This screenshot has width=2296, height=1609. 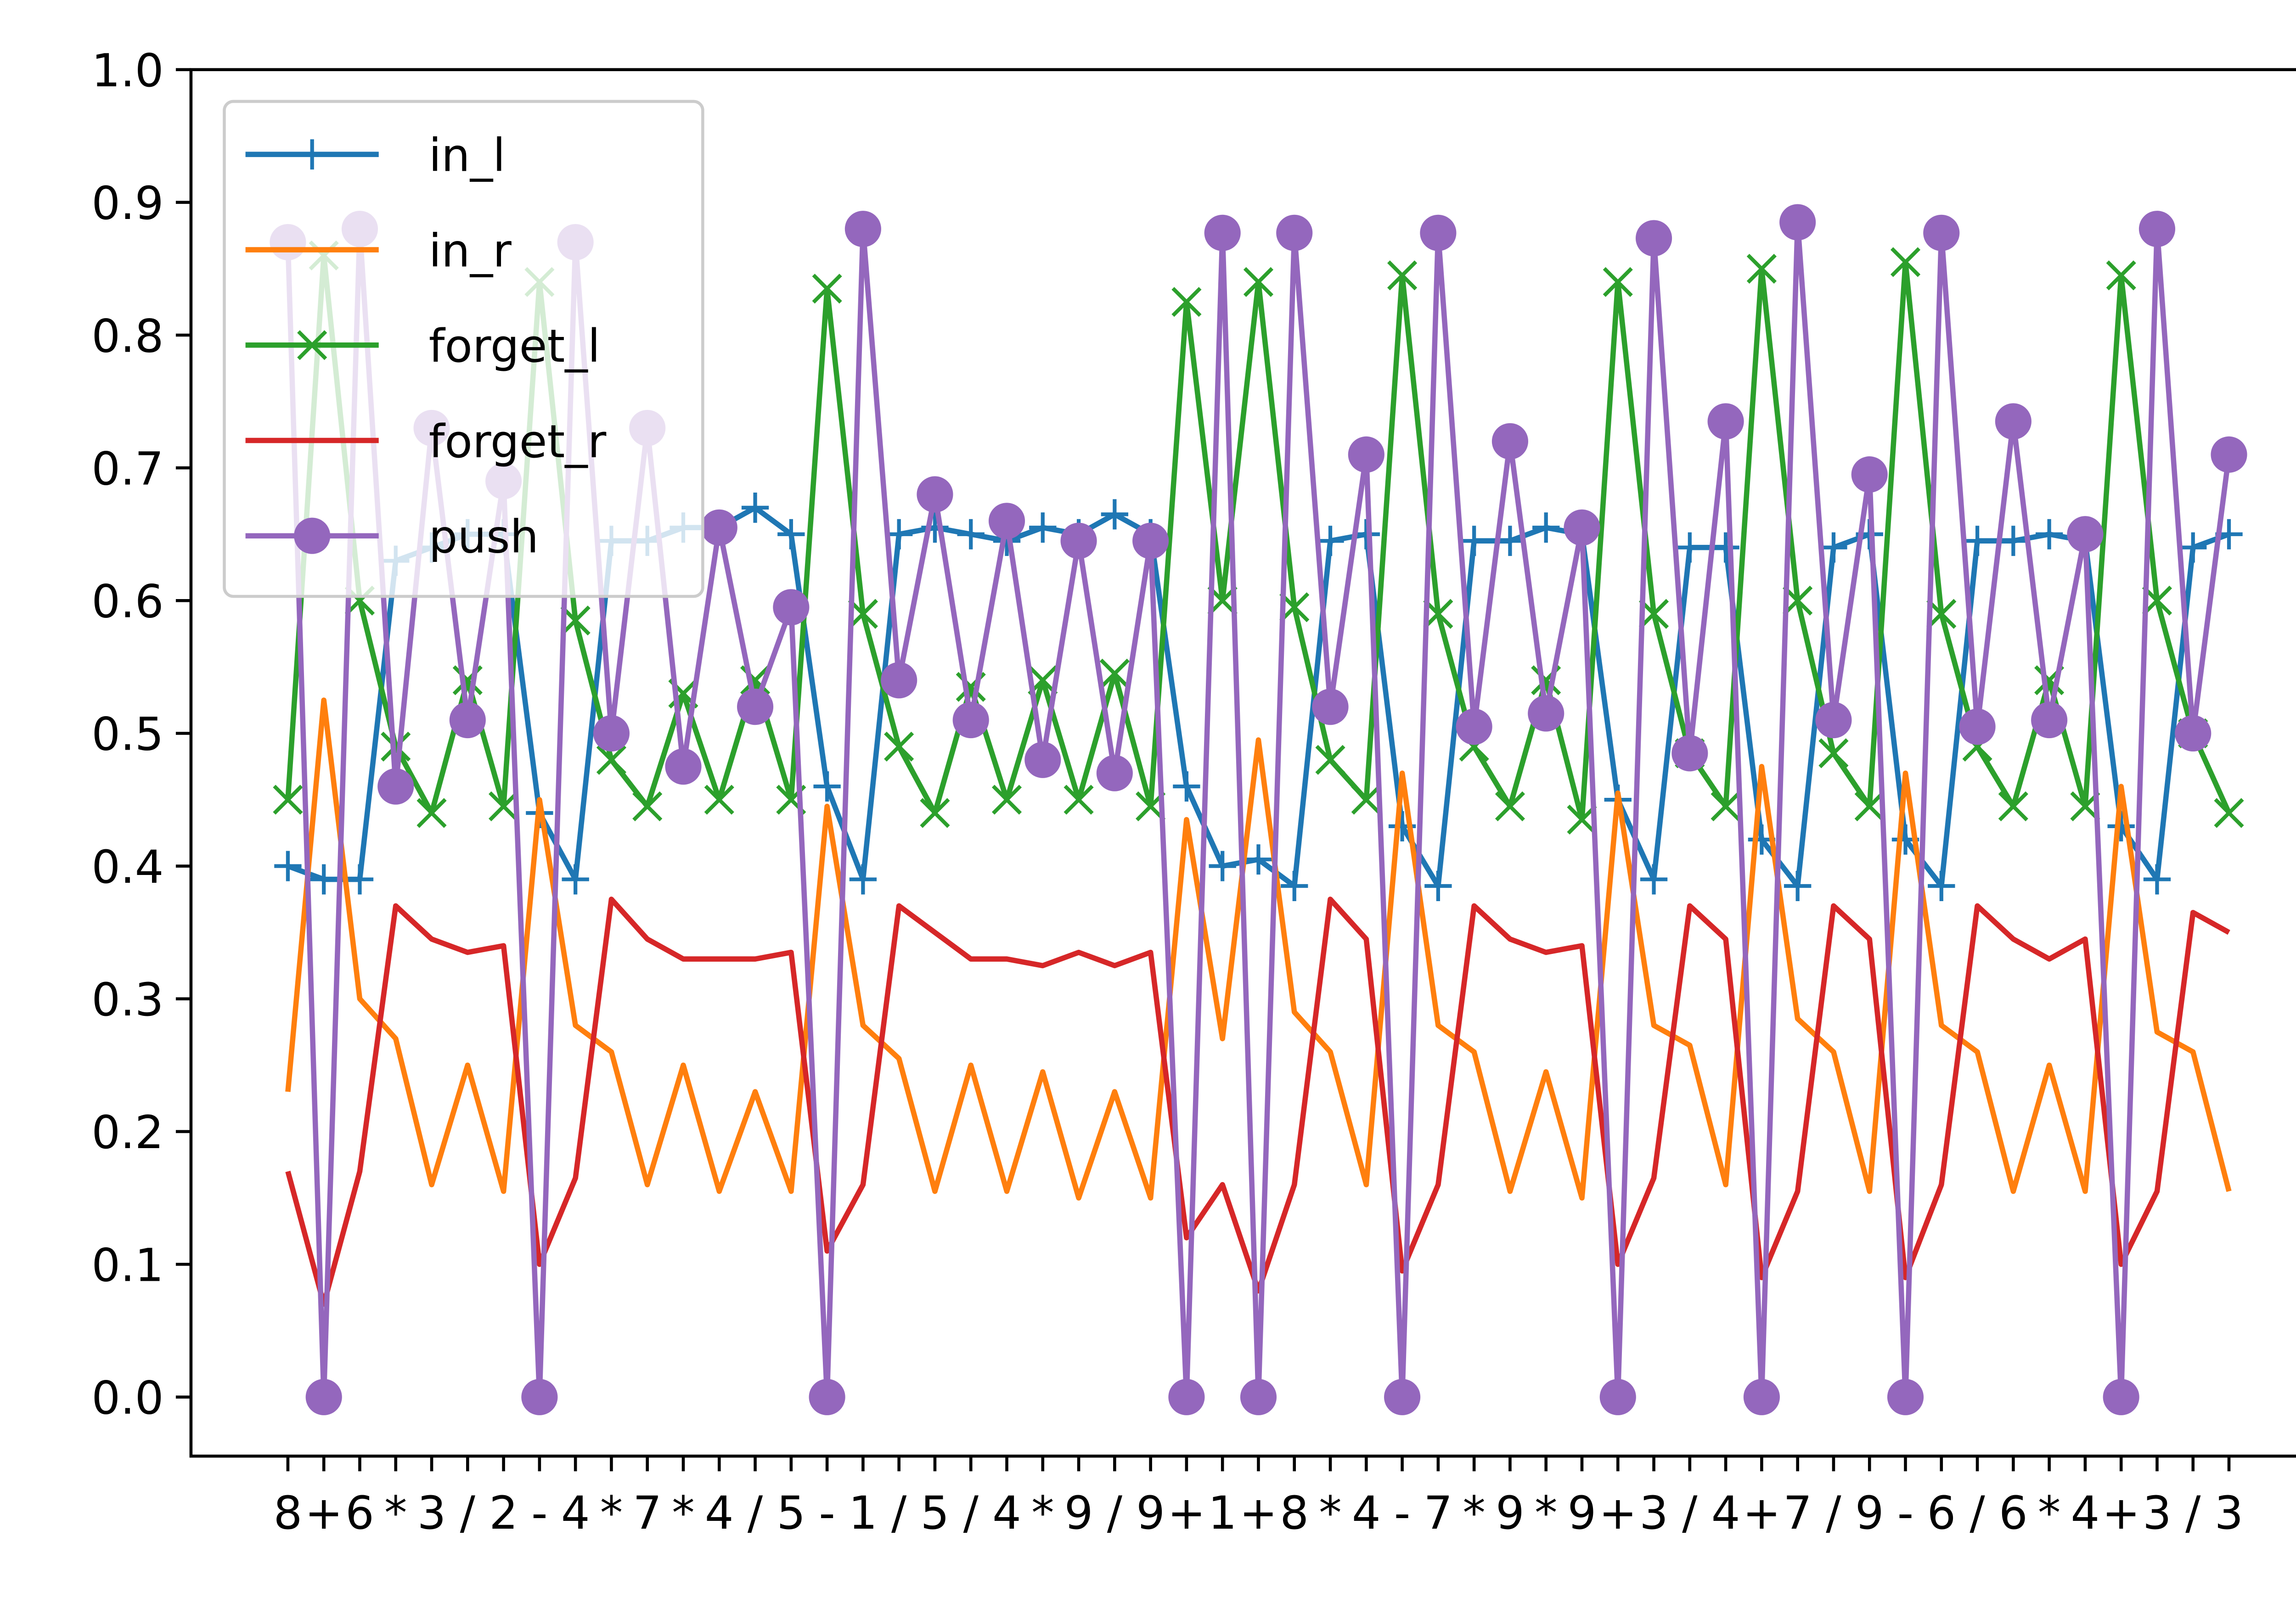 What do you see at coordinates (127, 336) in the screenshot?
I see `y-tick-label: 0.8` at bounding box center [127, 336].